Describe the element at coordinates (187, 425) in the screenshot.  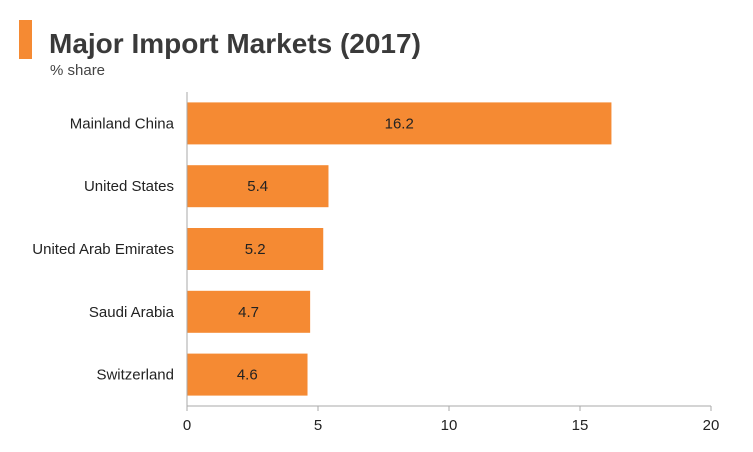
I see `x-tick-label: 0` at that location.